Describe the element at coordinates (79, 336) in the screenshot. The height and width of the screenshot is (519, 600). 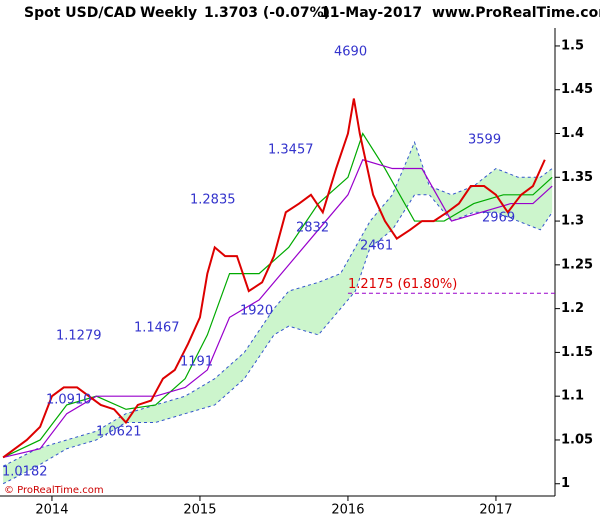
I see `annotation: 1.1279` at that location.